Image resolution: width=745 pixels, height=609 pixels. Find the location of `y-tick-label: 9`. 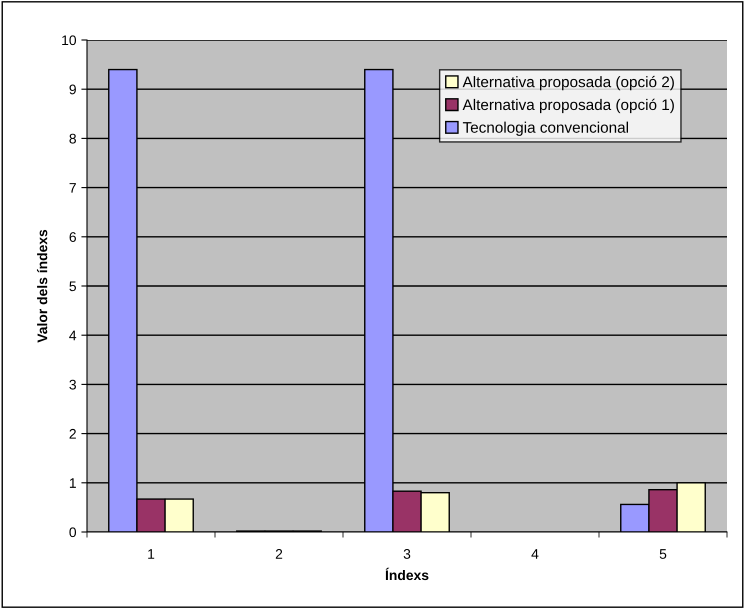

y-tick-label: 9 is located at coordinates (73, 89).